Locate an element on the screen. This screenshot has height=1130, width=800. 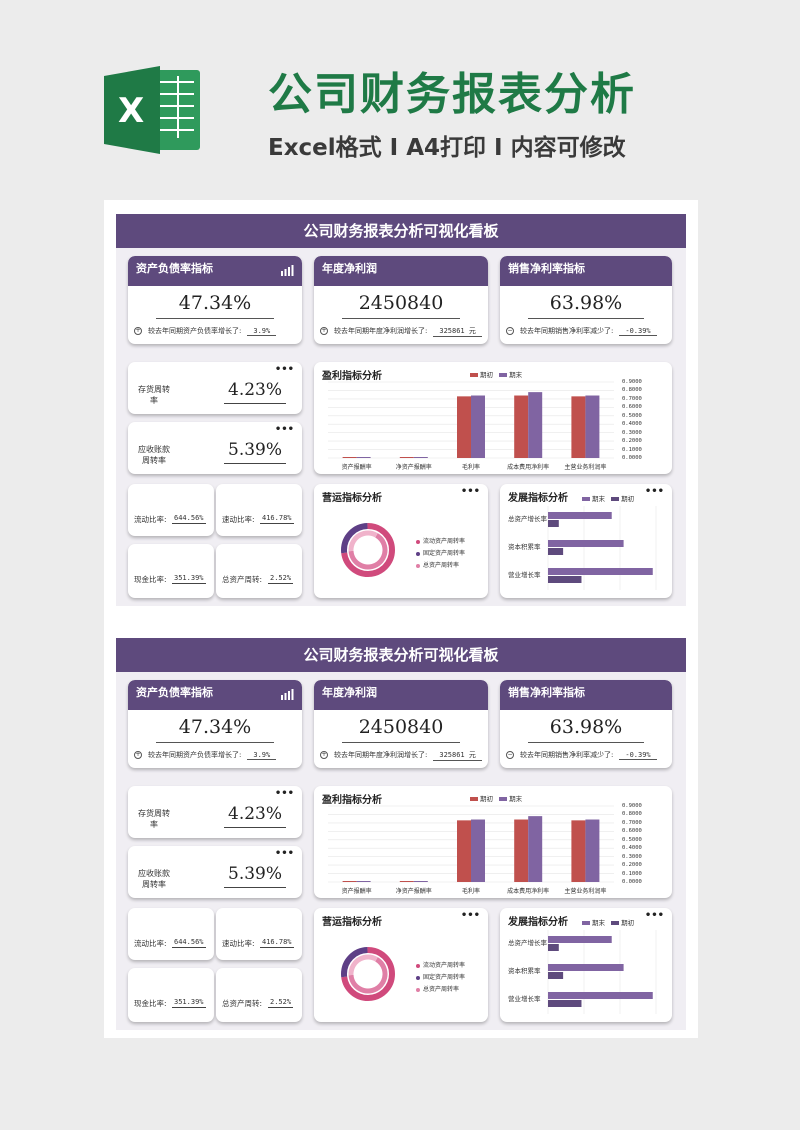
y-tick-label: 0.3000 is located at coordinates (632, 432).